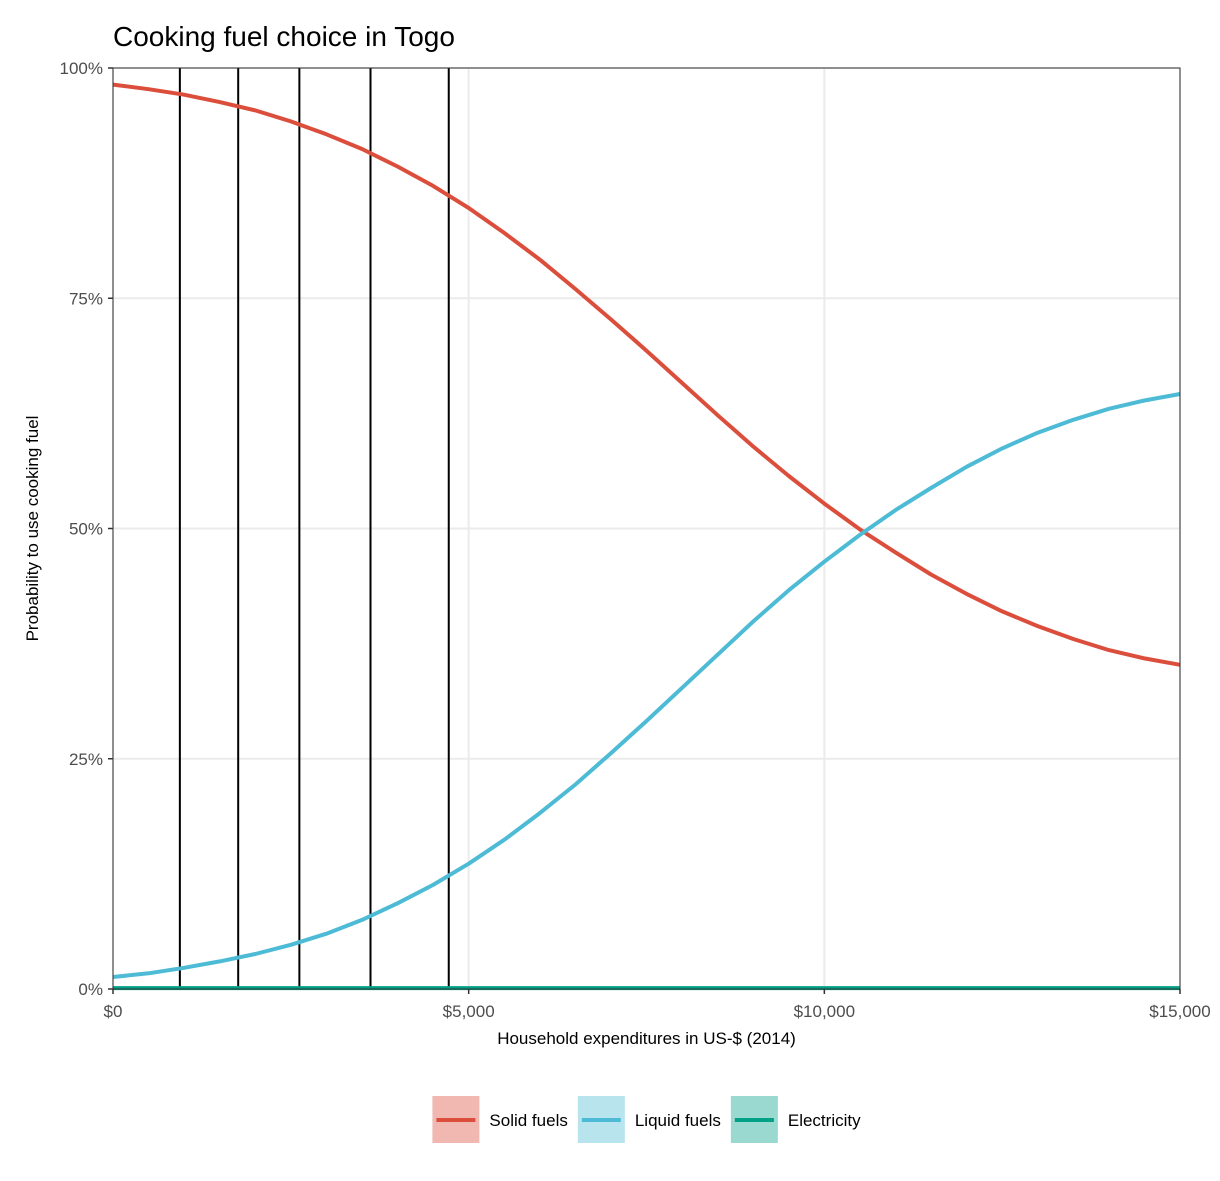  What do you see at coordinates (678, 1120) in the screenshot?
I see `legend-label: Liquid fuels` at bounding box center [678, 1120].